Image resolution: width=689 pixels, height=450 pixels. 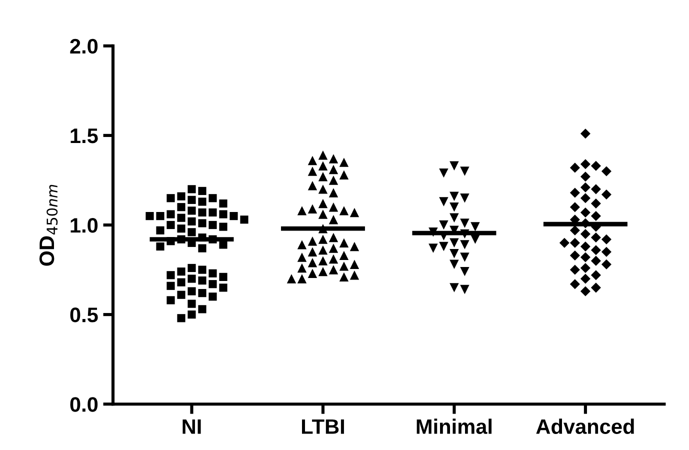 What do you see at coordinates (84, 404) in the screenshot?
I see `y-tick-label: 0.0` at bounding box center [84, 404].